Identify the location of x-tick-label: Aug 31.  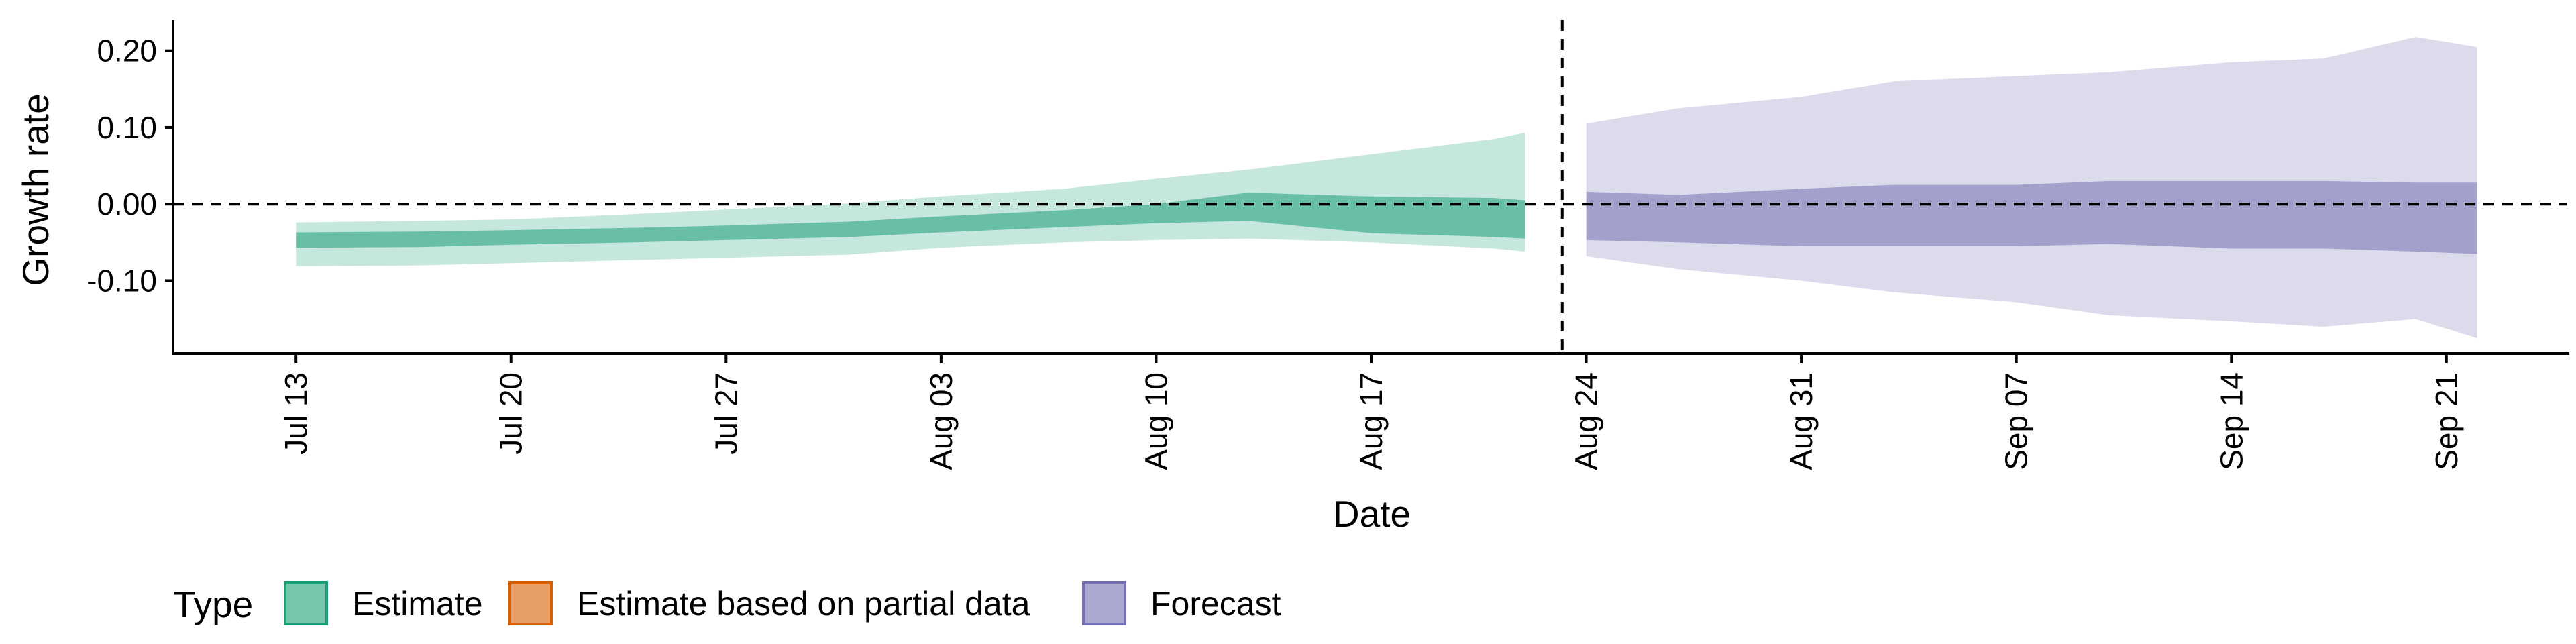
(1801, 421).